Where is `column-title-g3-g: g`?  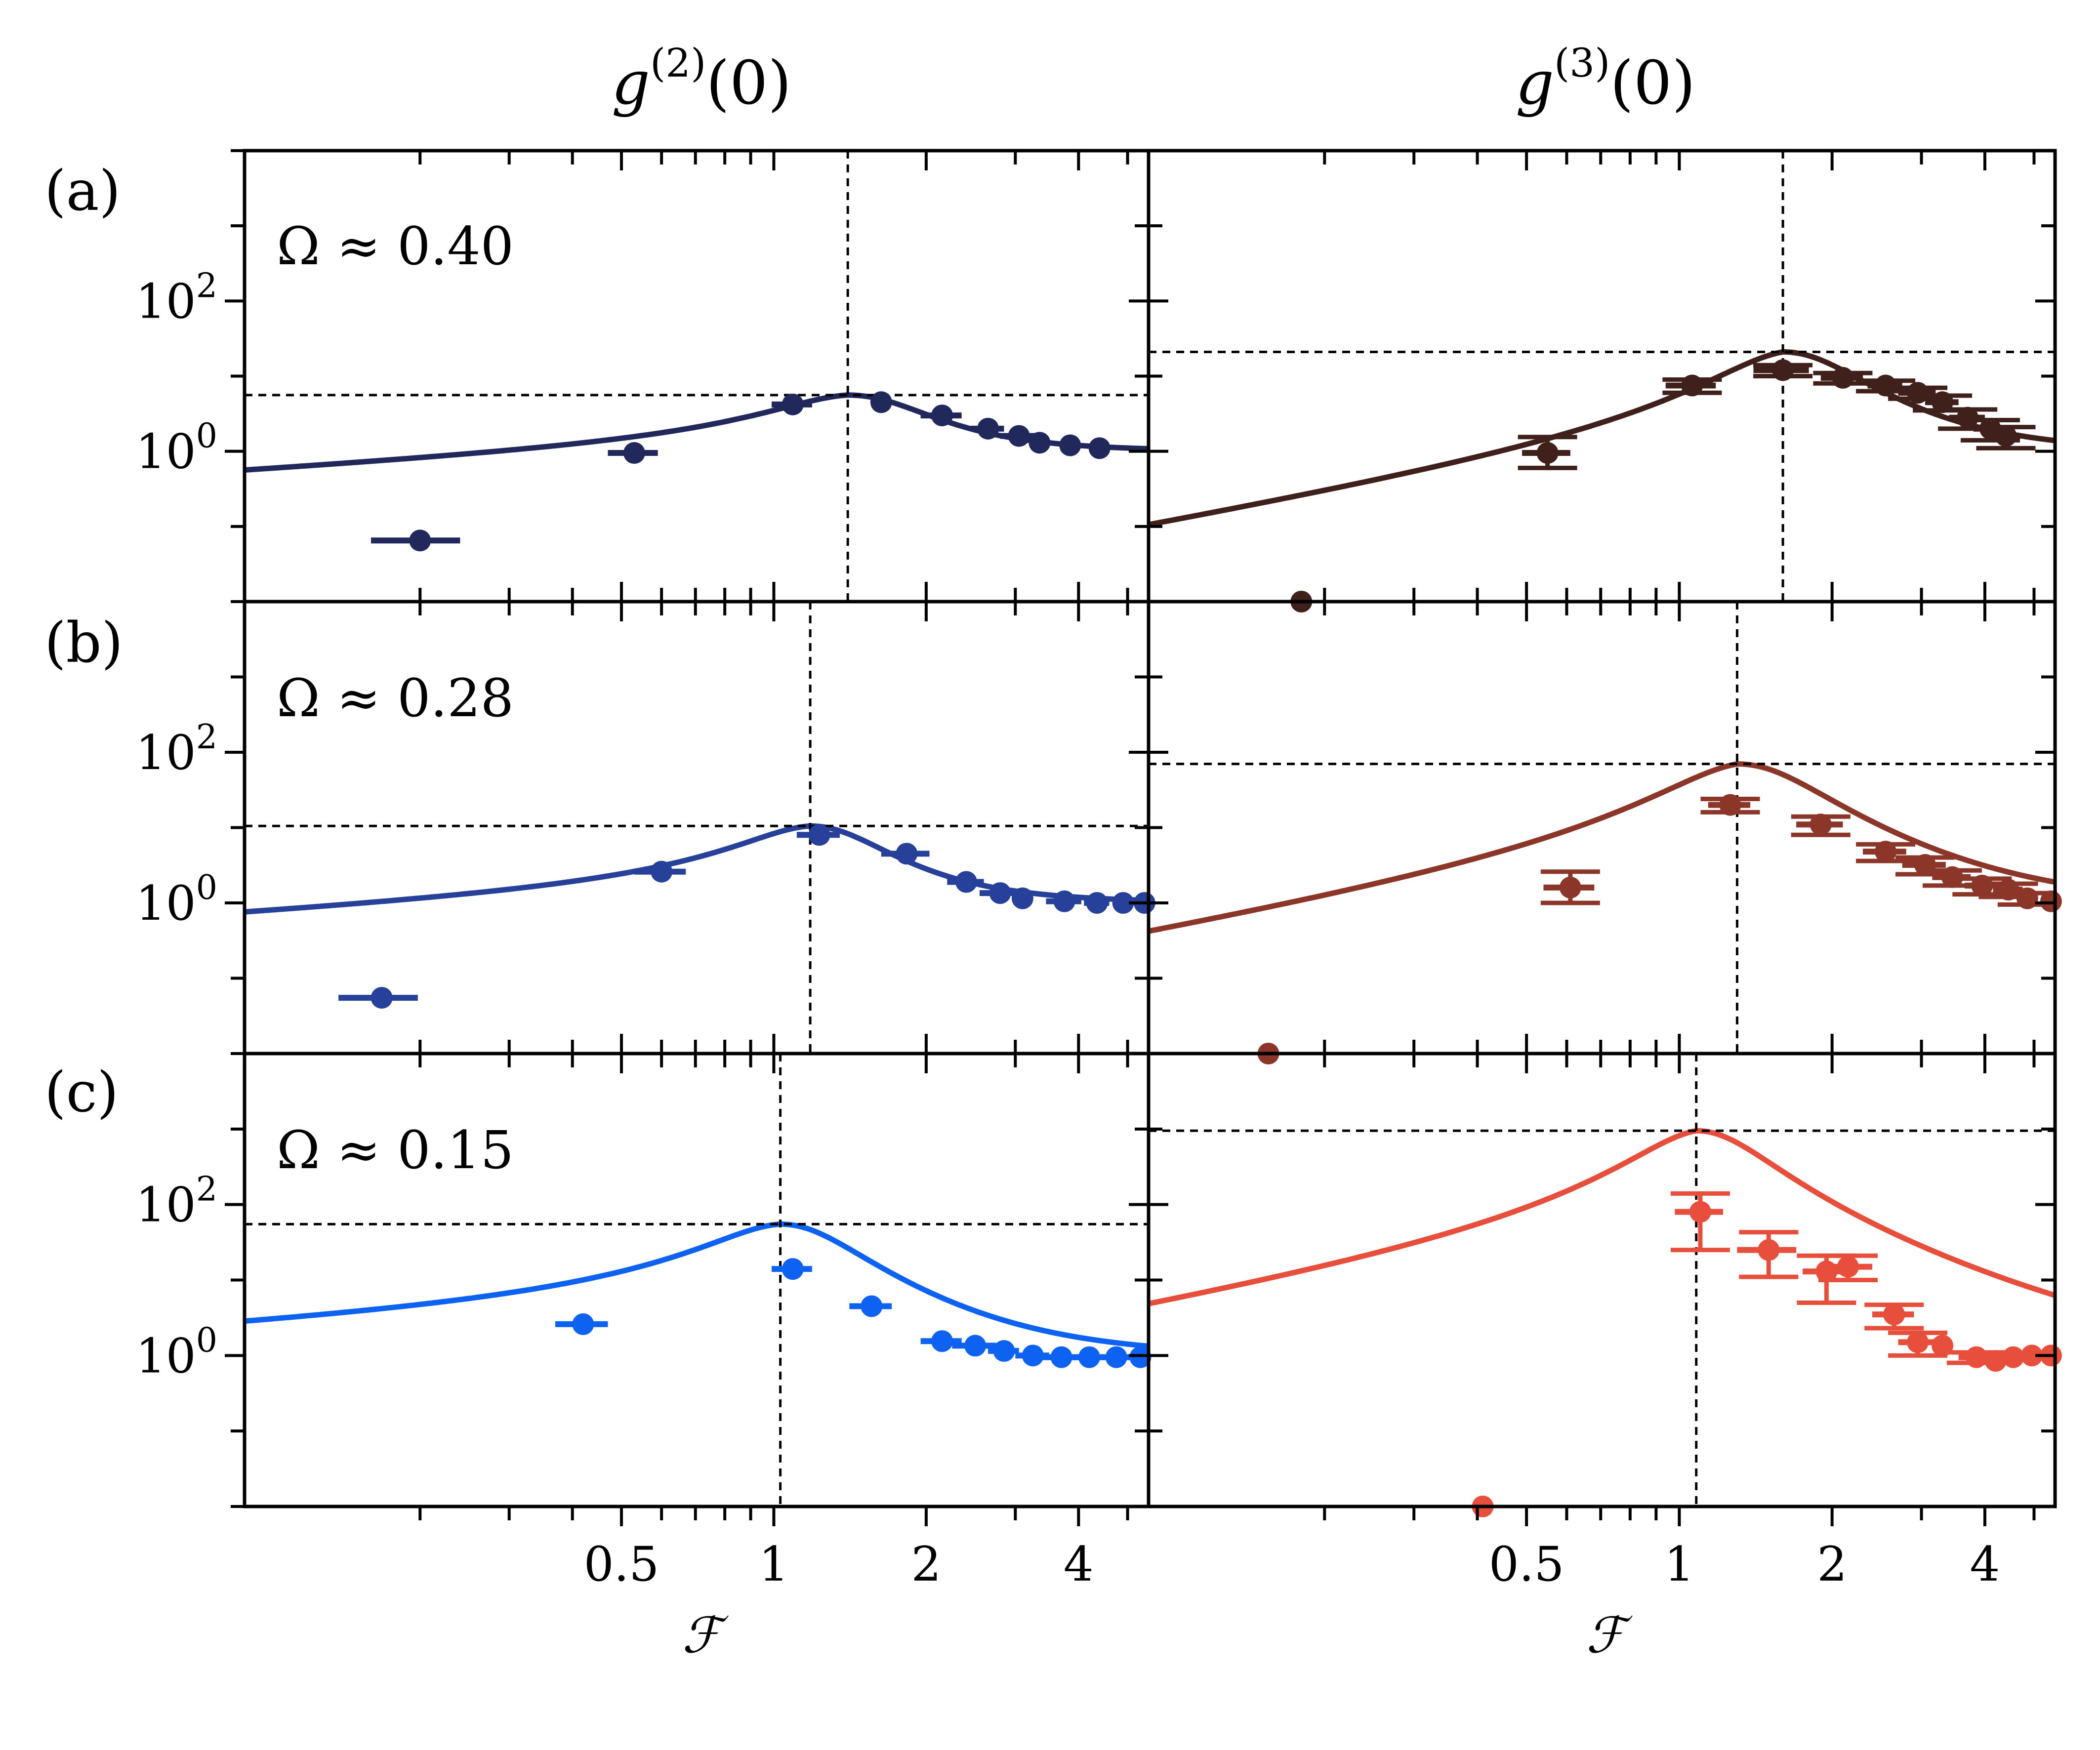
column-title-g3-g: g is located at coordinates (1535, 83).